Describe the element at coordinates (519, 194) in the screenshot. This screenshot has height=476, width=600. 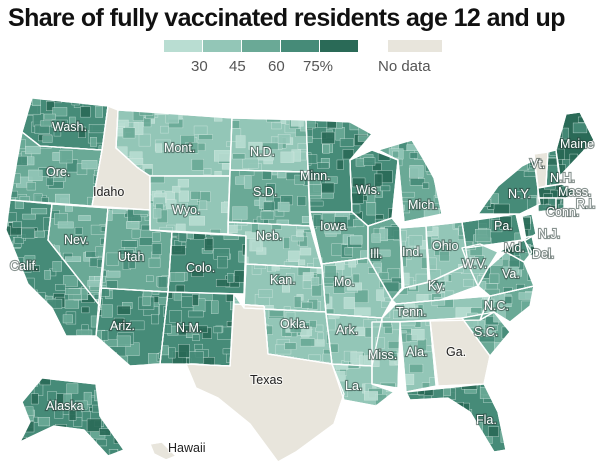
I see `state-label-ny: N.Y.` at that location.